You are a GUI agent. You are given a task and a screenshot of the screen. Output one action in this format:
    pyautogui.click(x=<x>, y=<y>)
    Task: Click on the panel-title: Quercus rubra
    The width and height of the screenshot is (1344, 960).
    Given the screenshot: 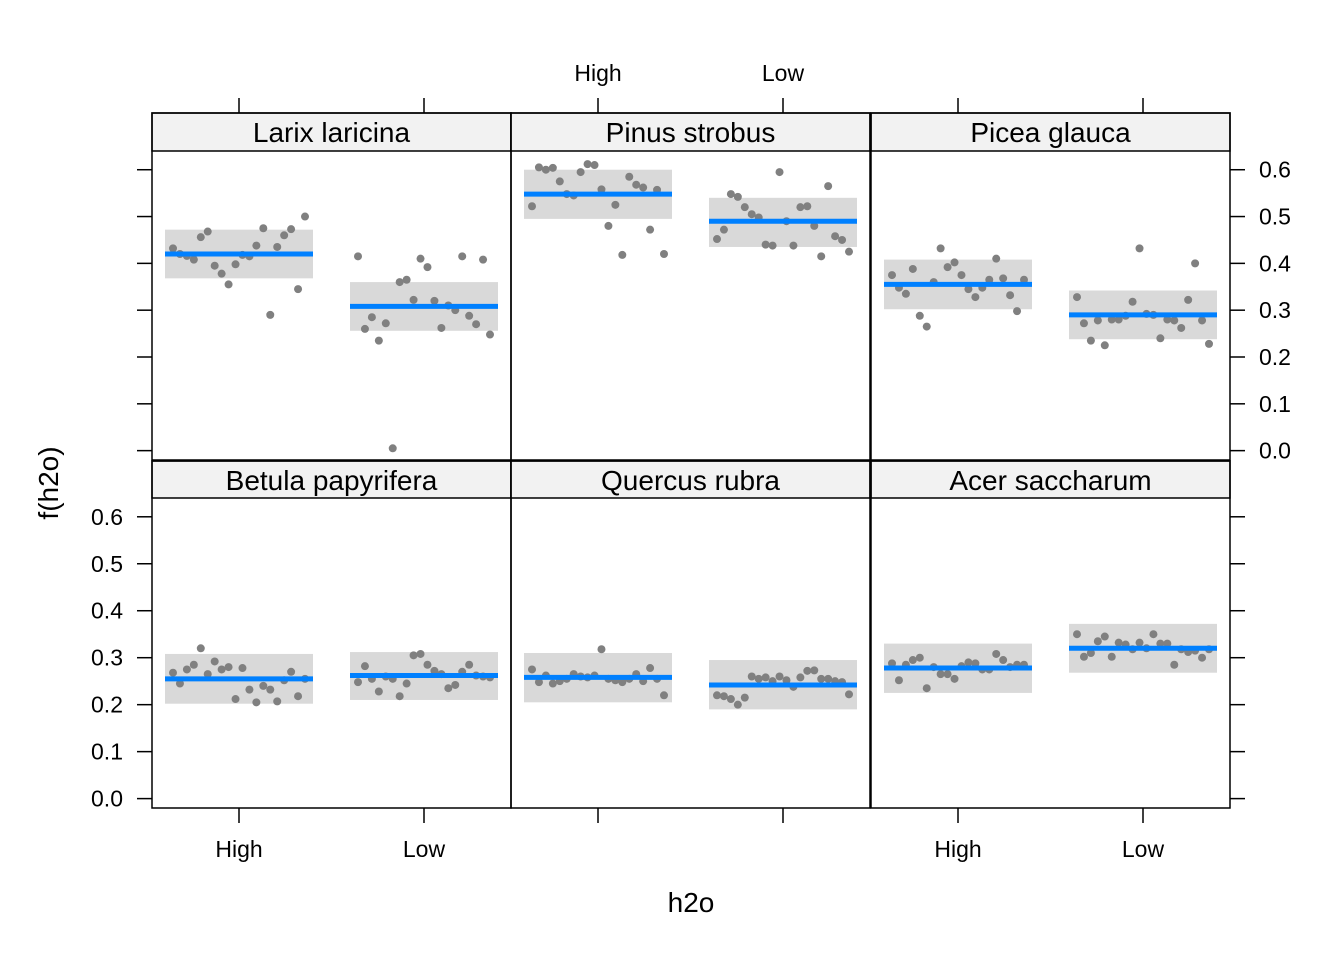 What is the action you would take?
    pyautogui.click(x=690, y=480)
    